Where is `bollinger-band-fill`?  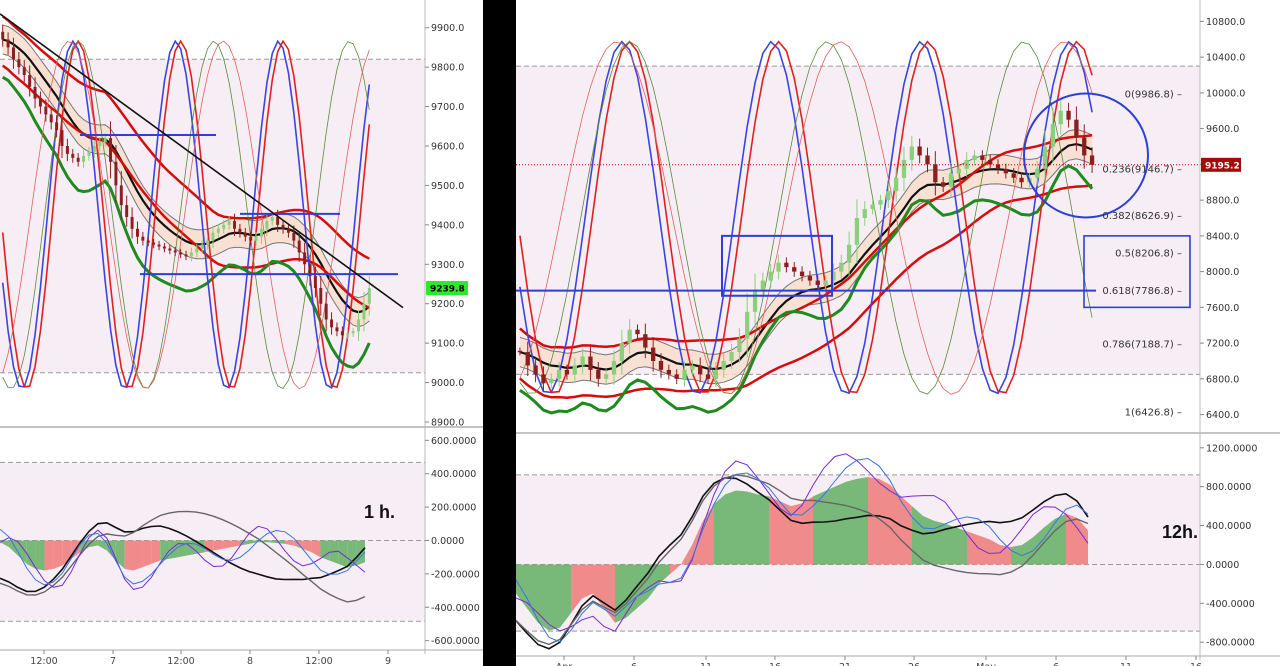 bollinger-band-fill is located at coordinates (186, 176).